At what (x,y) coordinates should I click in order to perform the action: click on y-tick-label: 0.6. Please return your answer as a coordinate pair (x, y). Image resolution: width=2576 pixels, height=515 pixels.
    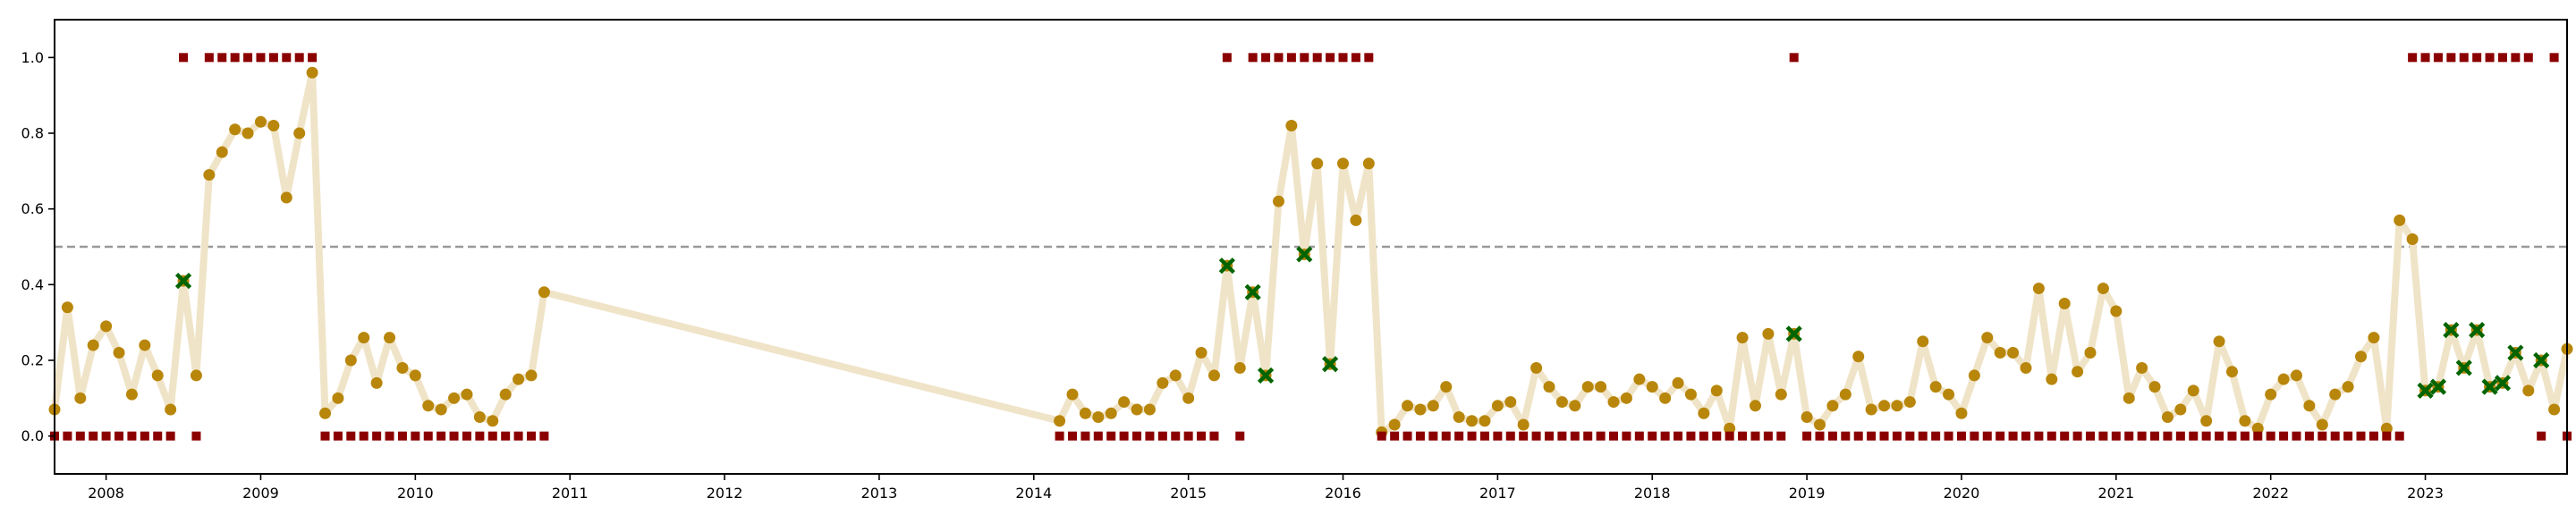
    Looking at the image, I should click on (32, 208).